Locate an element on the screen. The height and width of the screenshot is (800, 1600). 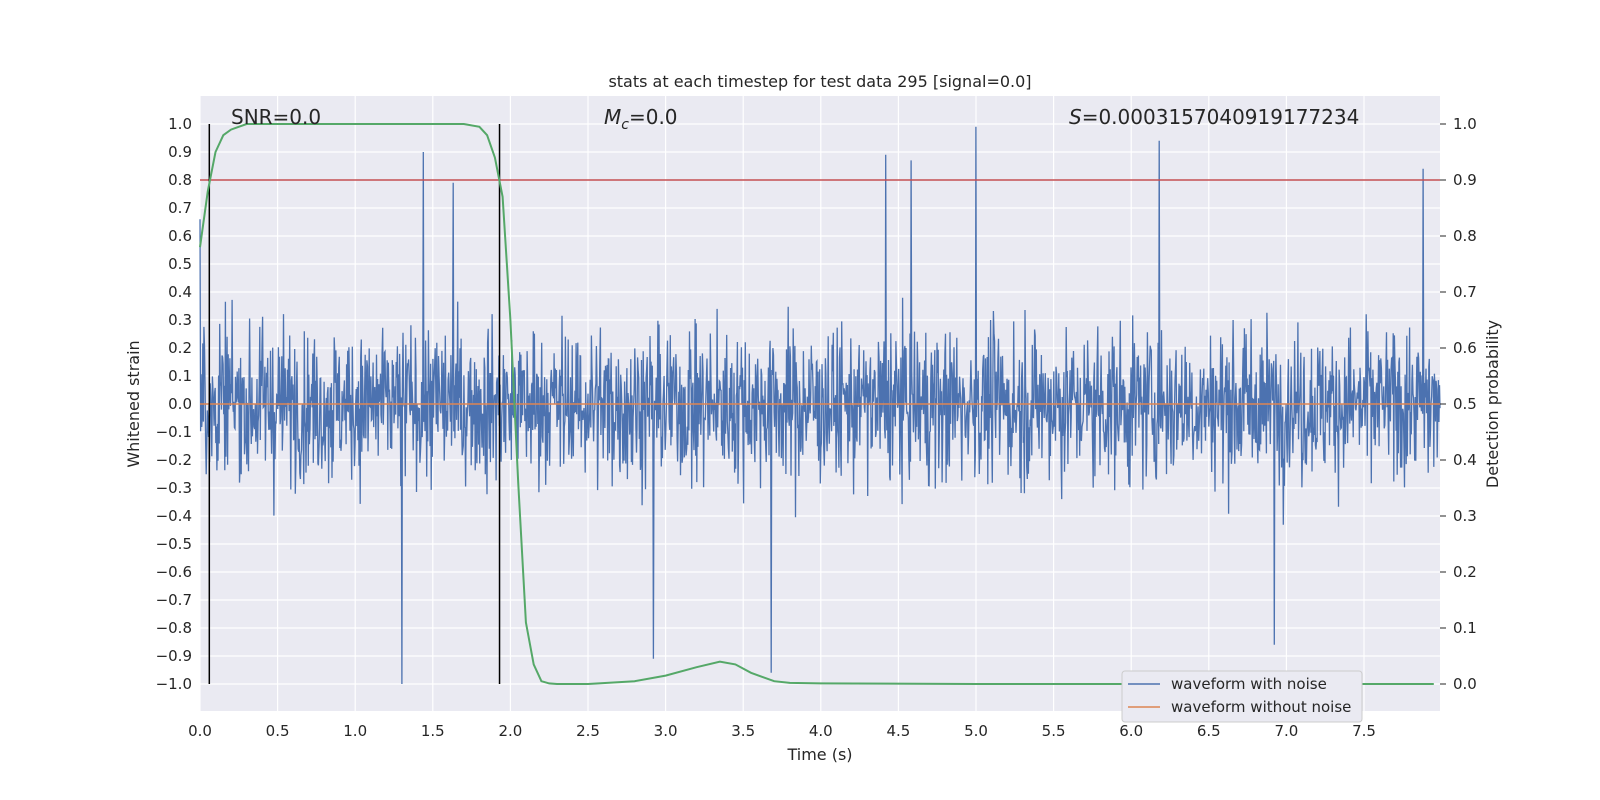
y-tick-label: −0.6 is located at coordinates (174, 572).